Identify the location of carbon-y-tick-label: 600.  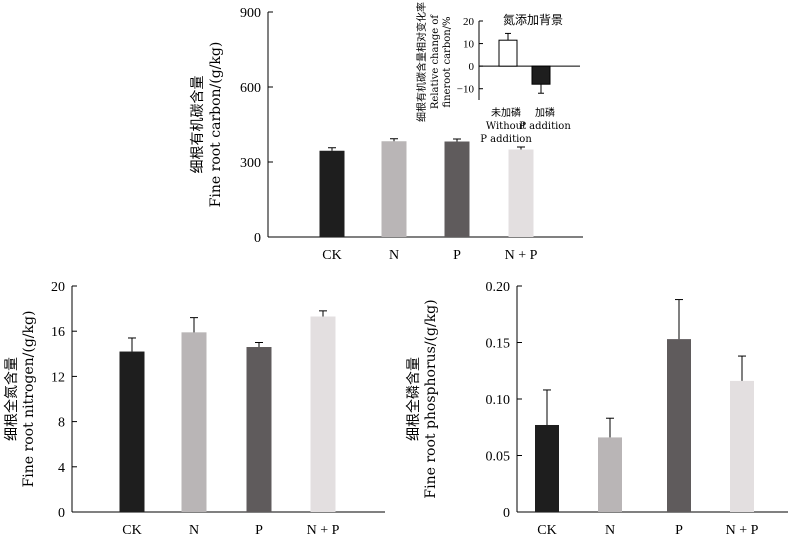
(250, 88).